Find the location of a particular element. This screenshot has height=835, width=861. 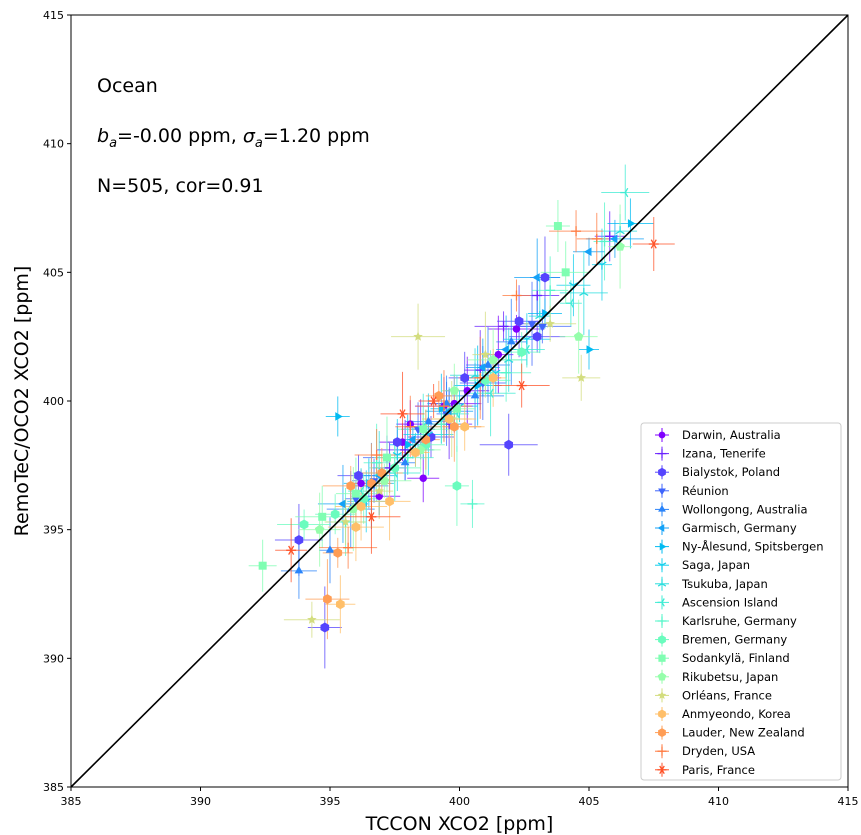

annotation-ocean: Ocean is located at coordinates (127, 86).